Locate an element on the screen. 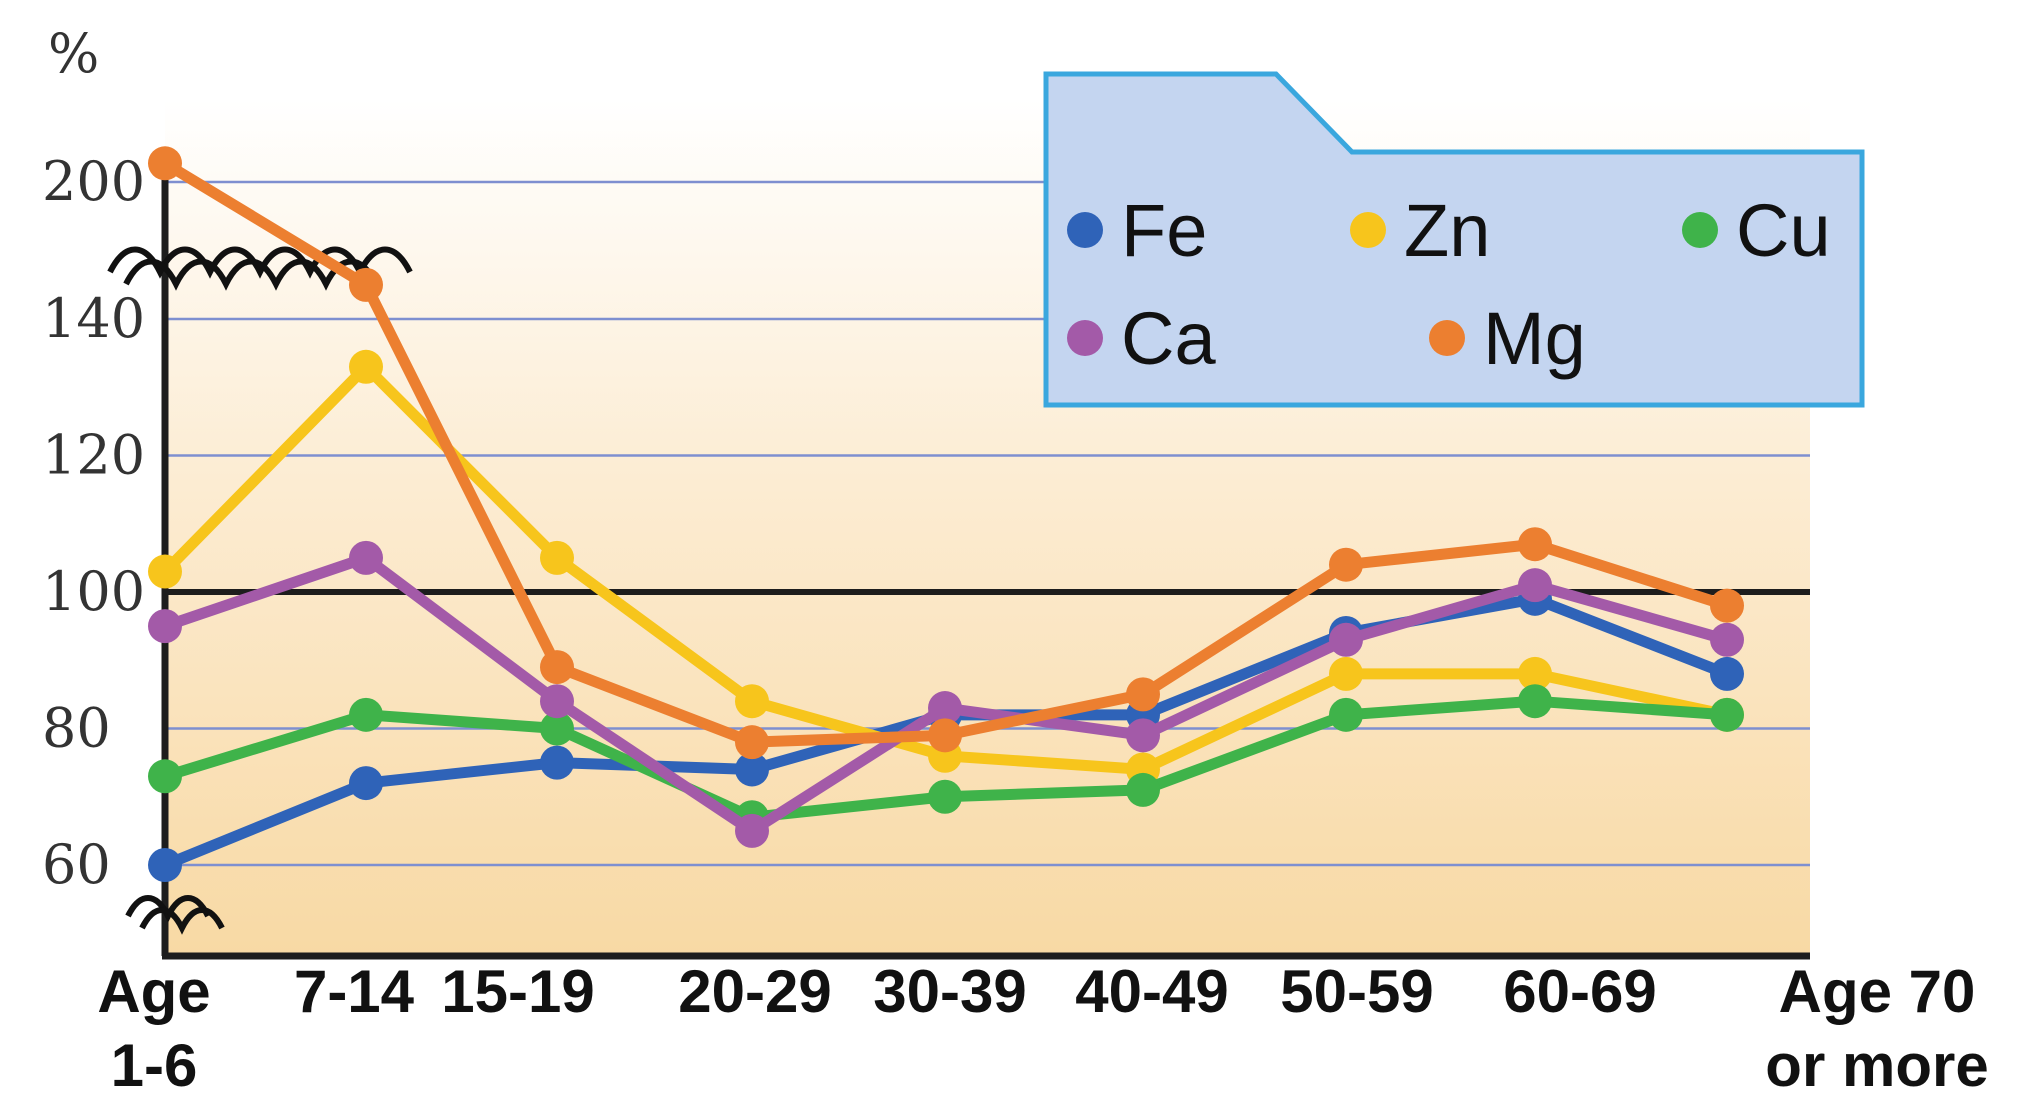 This screenshot has height=1095, width=2024. y-tick-label-80: 80 is located at coordinates (76, 728).